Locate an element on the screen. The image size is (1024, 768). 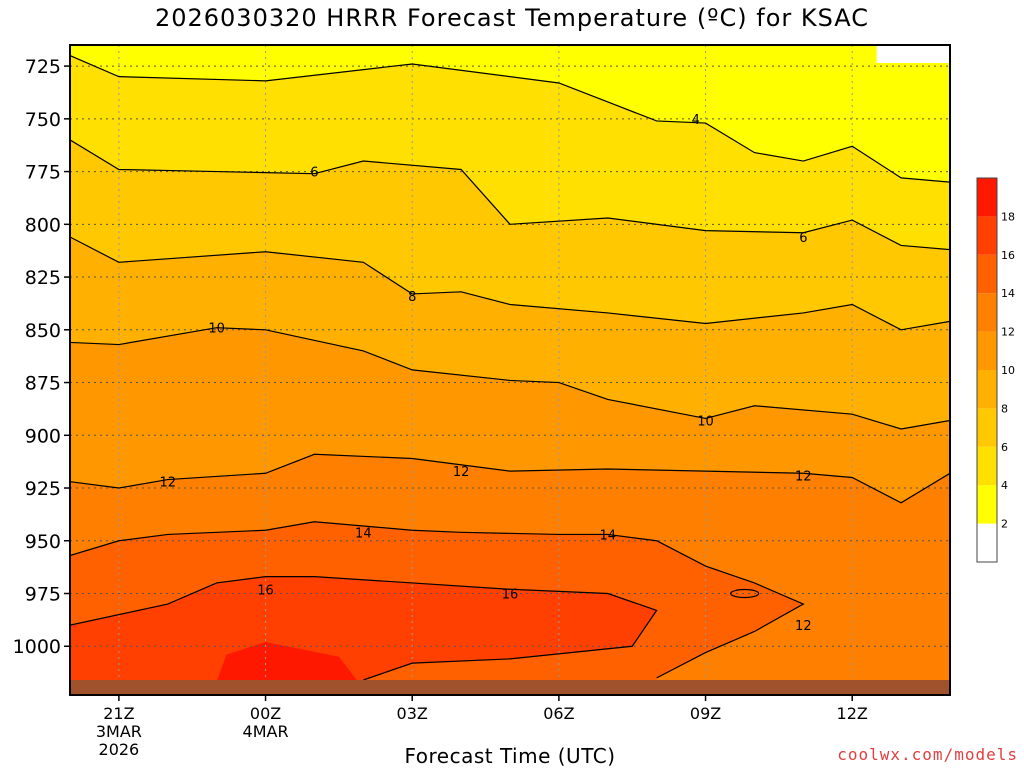
contour-label-6: 12 is located at coordinates (168, 483).